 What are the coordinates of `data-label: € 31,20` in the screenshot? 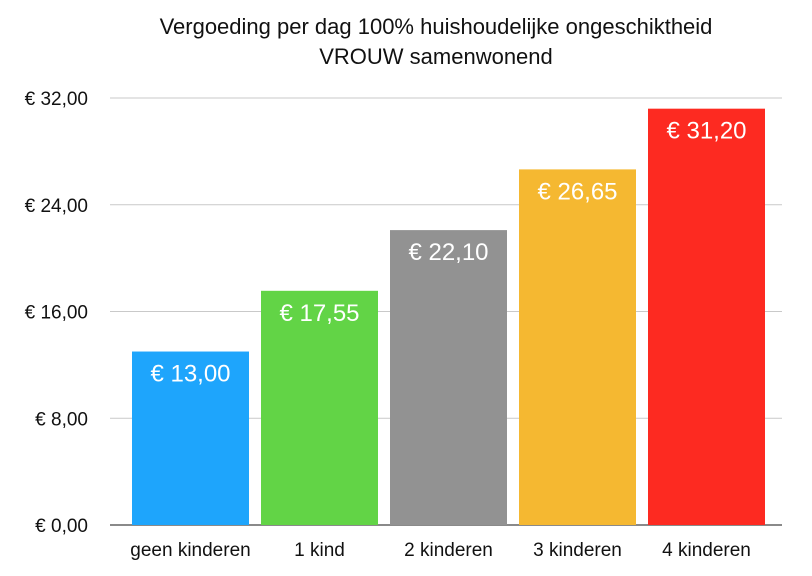 It's located at (706, 131).